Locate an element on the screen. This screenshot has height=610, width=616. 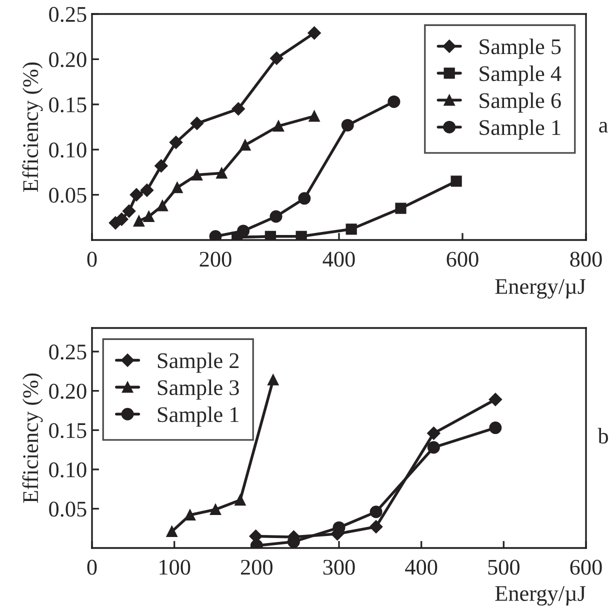
legend-label: Sample 5 is located at coordinates (520, 48).